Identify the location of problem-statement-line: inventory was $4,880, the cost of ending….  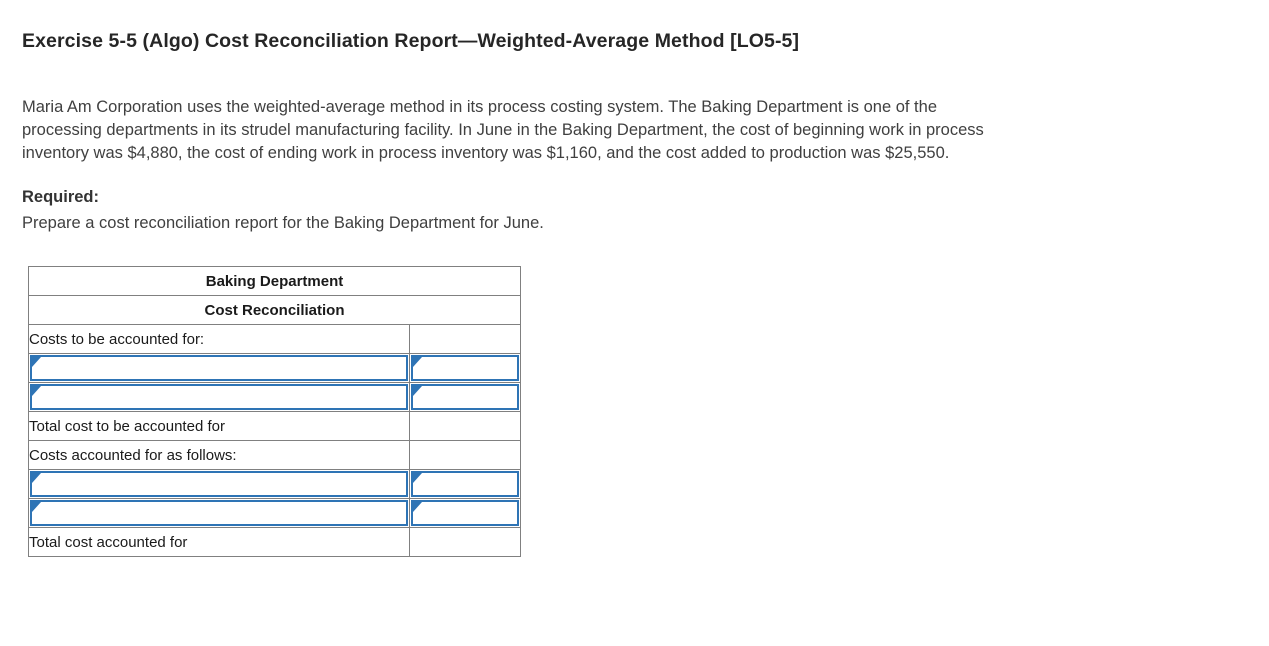
(486, 153).